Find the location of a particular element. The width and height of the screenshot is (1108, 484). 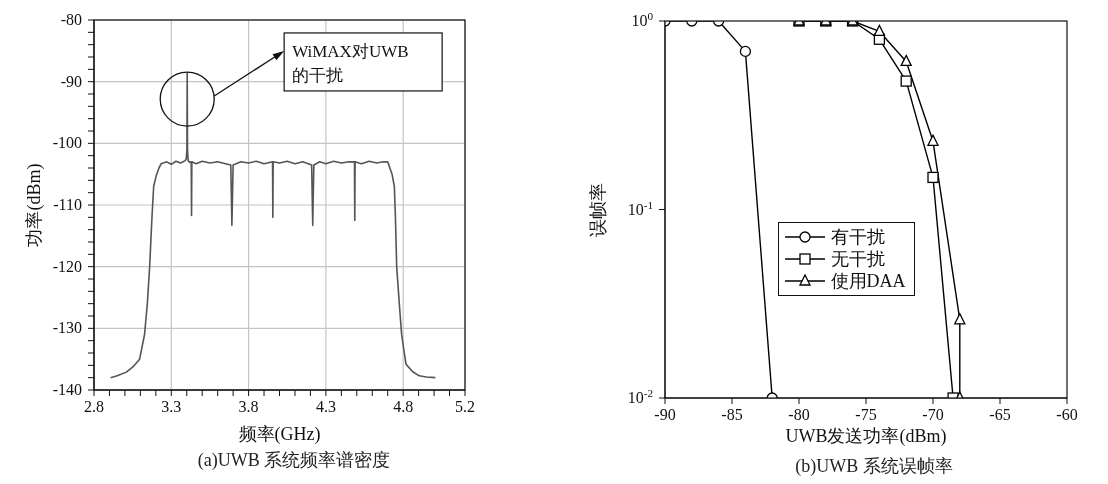

x-tick-label: 2.8 is located at coordinates (94, 406).